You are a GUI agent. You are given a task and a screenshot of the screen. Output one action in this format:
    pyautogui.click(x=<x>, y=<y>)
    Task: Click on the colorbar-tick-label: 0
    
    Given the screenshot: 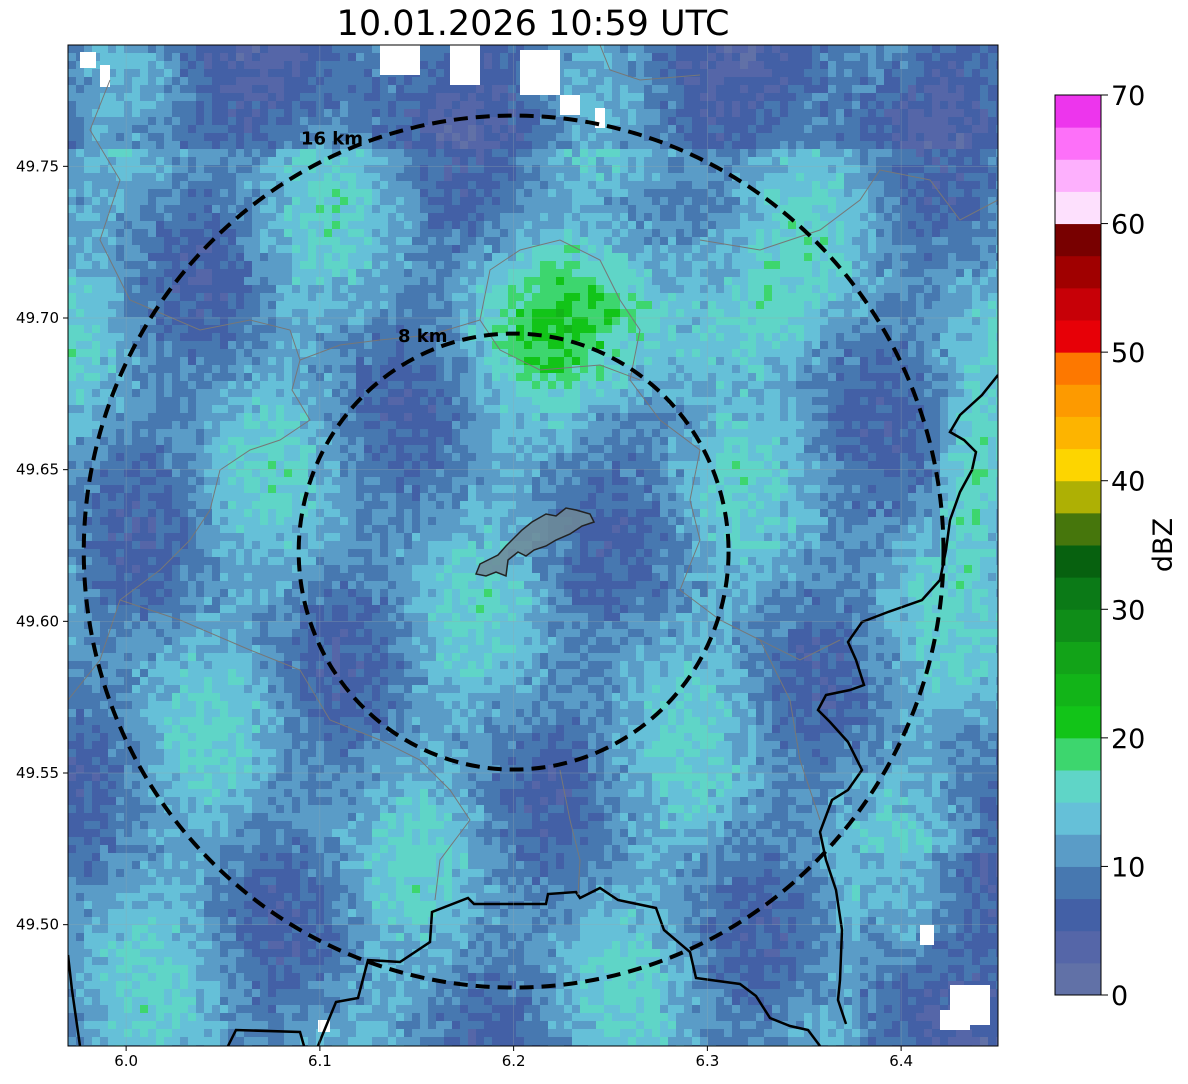 What is the action you would take?
    pyautogui.click(x=1119, y=996)
    